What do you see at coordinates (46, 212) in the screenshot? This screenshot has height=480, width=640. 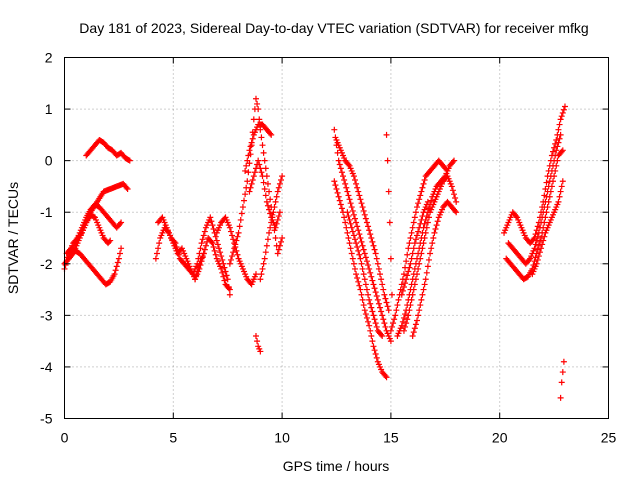 I see `y-tick-label: -1` at bounding box center [46, 212].